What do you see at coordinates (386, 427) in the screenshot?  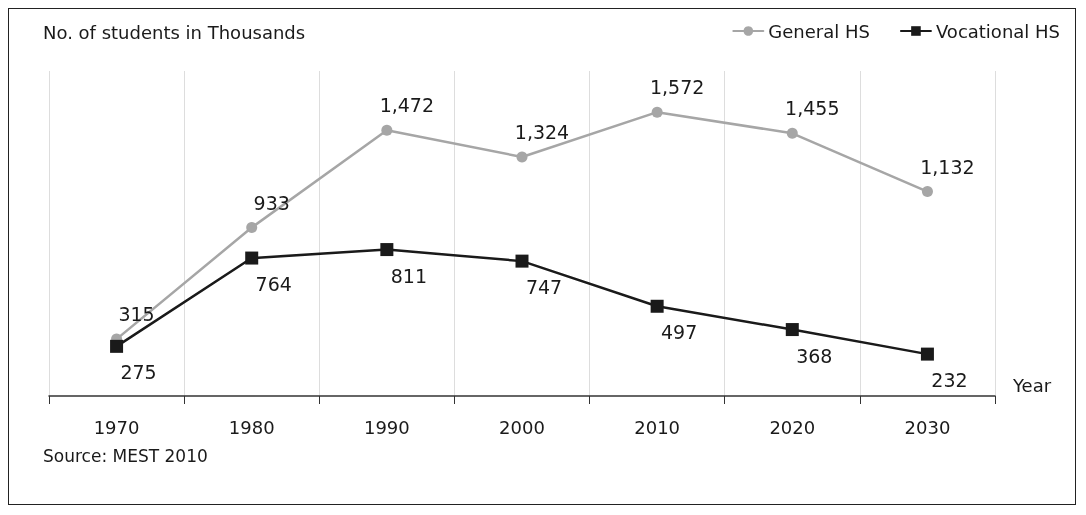 I see `x-tick-label: 1990` at bounding box center [386, 427].